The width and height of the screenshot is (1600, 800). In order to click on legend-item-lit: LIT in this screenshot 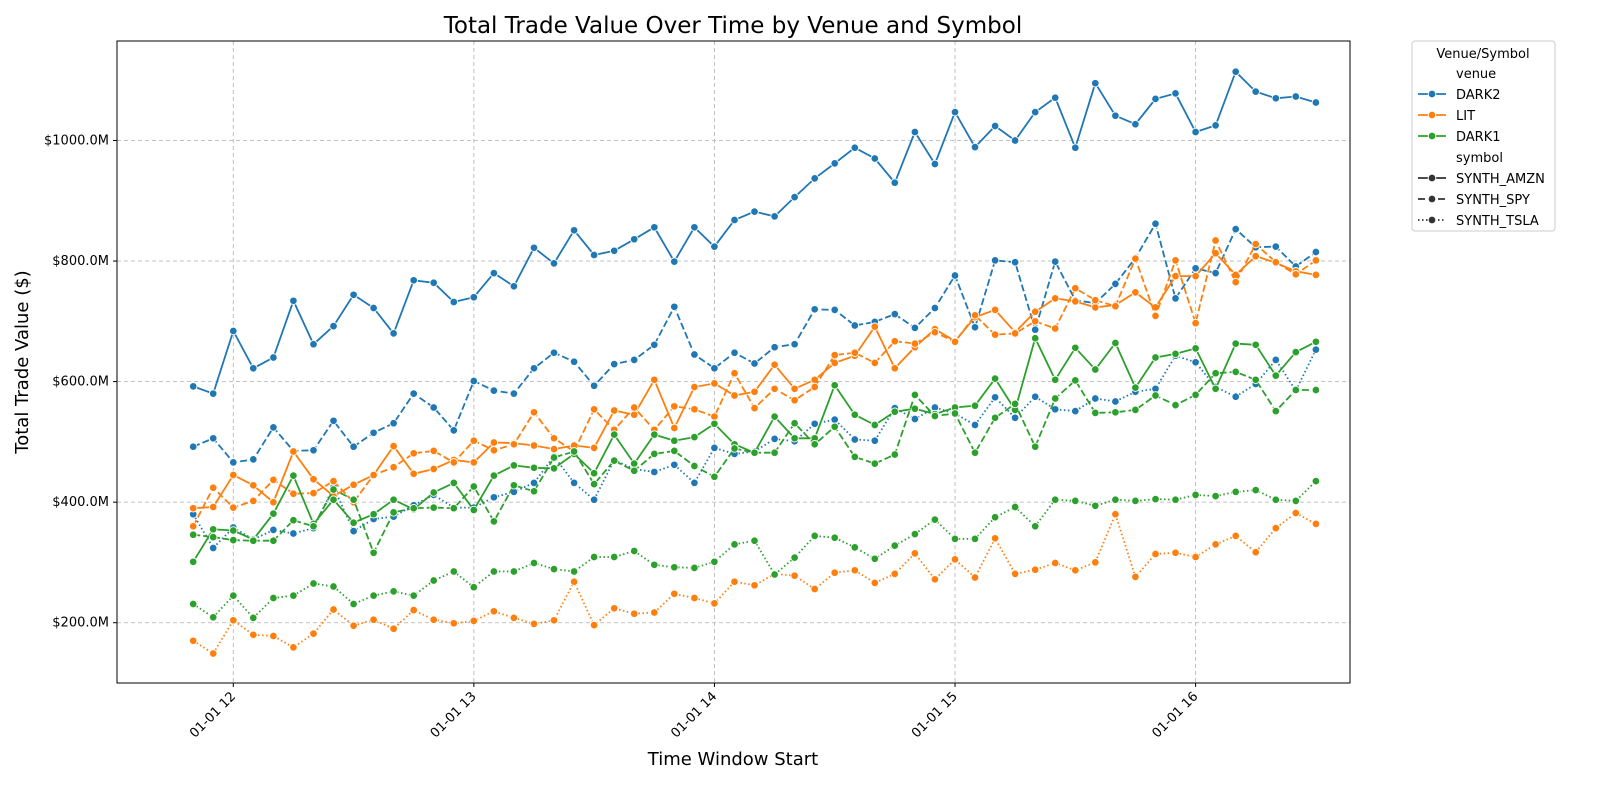, I will do `click(1446, 116)`.